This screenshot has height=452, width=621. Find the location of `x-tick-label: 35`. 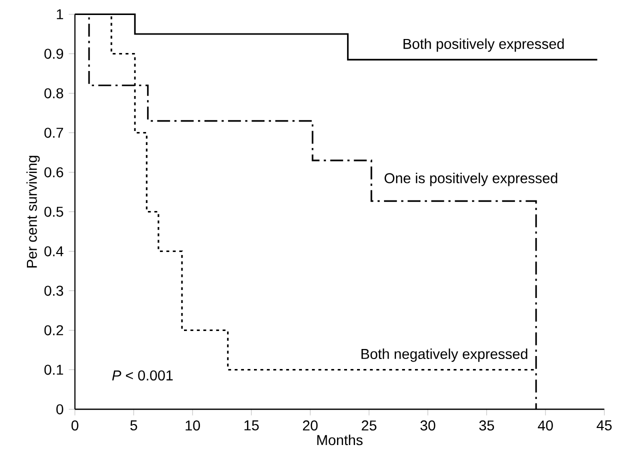

x-tick-label: 35 is located at coordinates (486, 425).